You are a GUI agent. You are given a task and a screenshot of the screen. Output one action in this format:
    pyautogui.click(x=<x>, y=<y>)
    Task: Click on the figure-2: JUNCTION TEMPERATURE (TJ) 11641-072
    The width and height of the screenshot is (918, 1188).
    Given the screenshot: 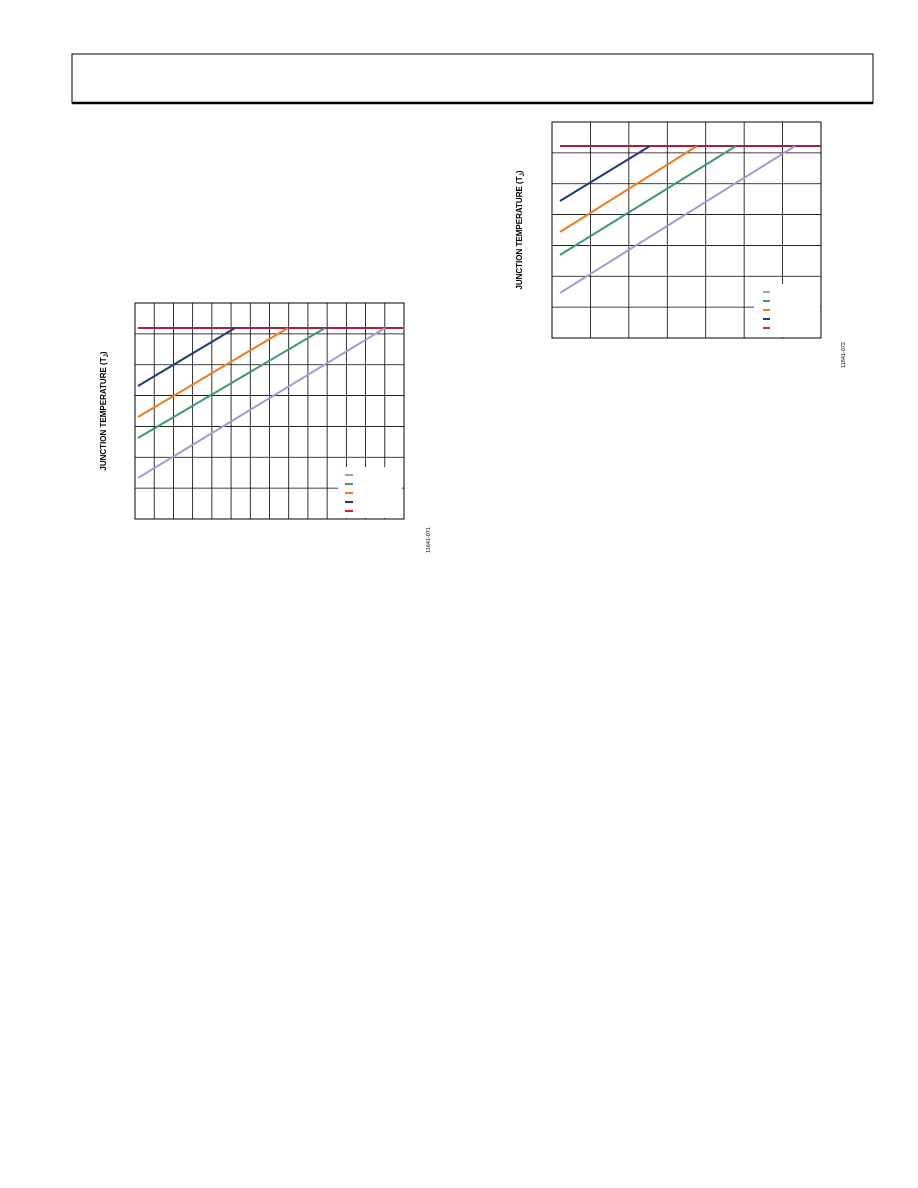 What is the action you would take?
    pyautogui.click(x=681, y=244)
    